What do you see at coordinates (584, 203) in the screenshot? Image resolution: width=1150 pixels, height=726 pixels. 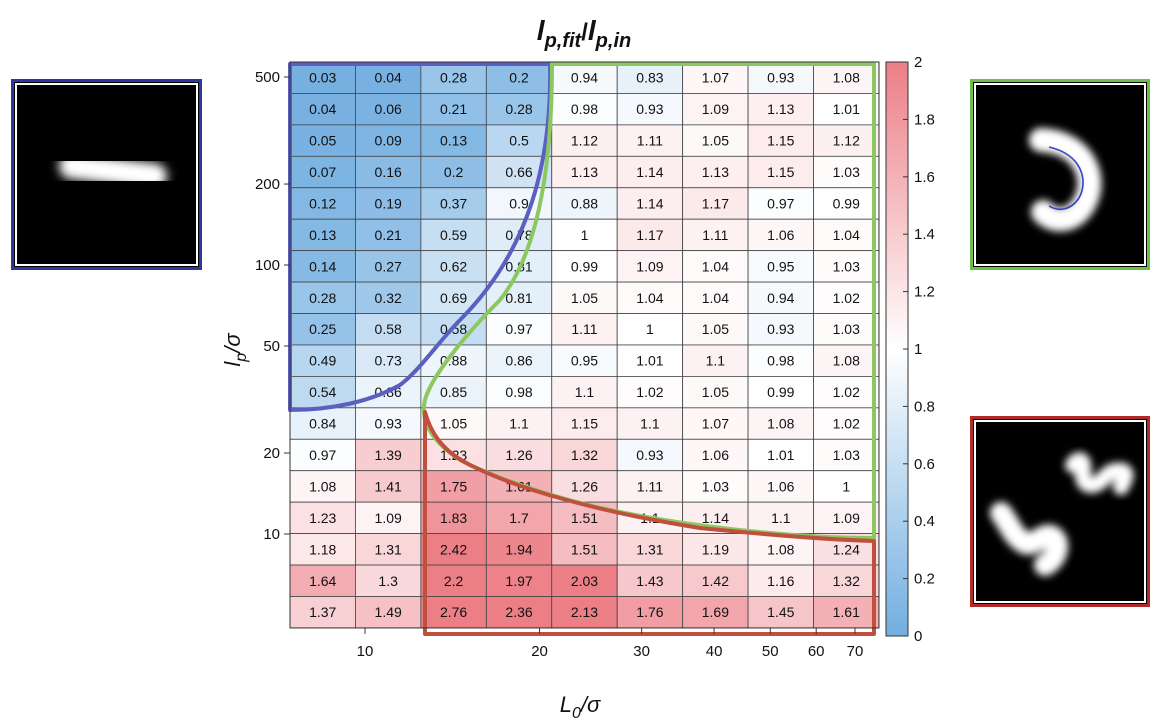 I see `cell-value-label: 0.88` at bounding box center [584, 203].